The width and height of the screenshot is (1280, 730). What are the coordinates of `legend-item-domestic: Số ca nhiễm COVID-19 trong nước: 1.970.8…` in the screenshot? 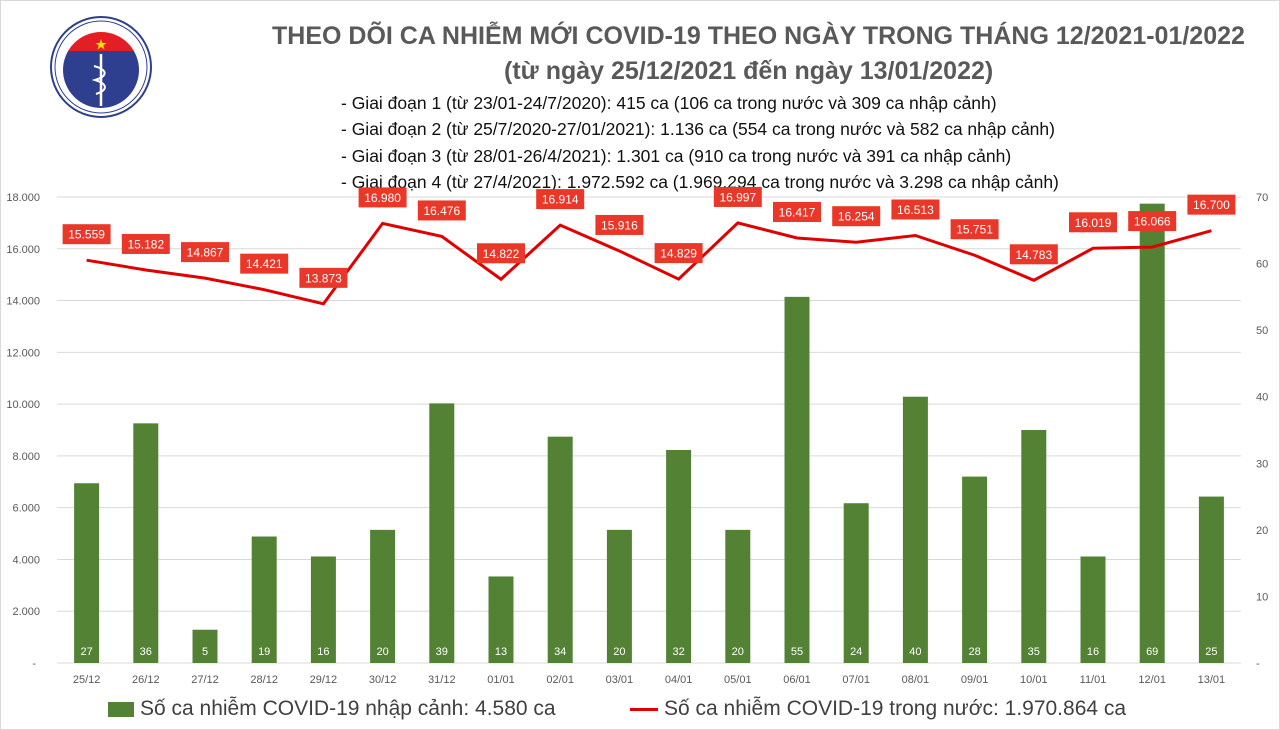 It's located at (878, 709).